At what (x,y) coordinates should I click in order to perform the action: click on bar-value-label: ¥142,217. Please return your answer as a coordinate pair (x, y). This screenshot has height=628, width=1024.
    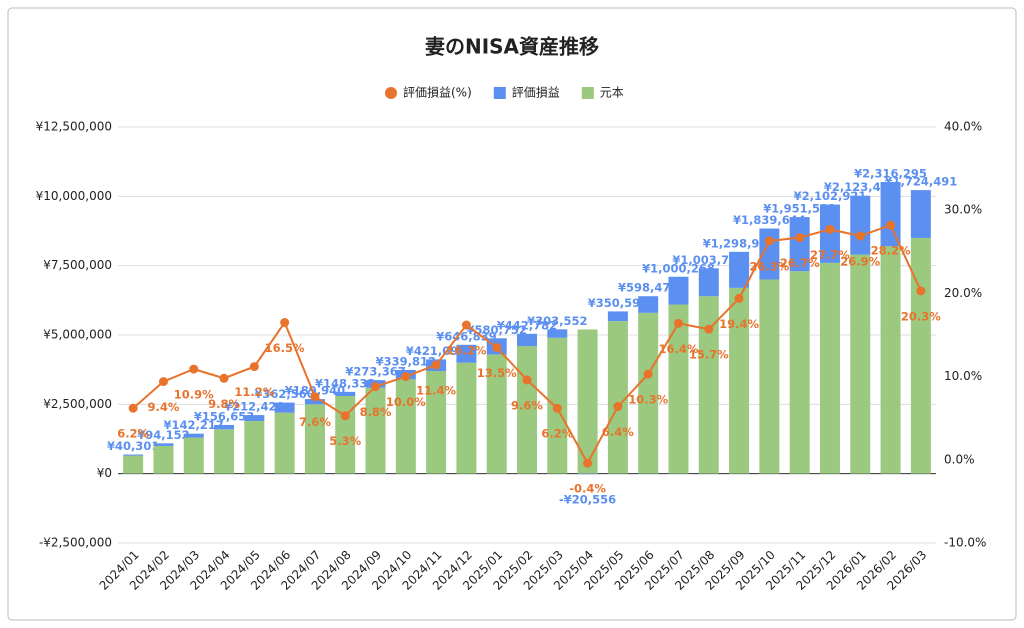
    Looking at the image, I should click on (194, 425).